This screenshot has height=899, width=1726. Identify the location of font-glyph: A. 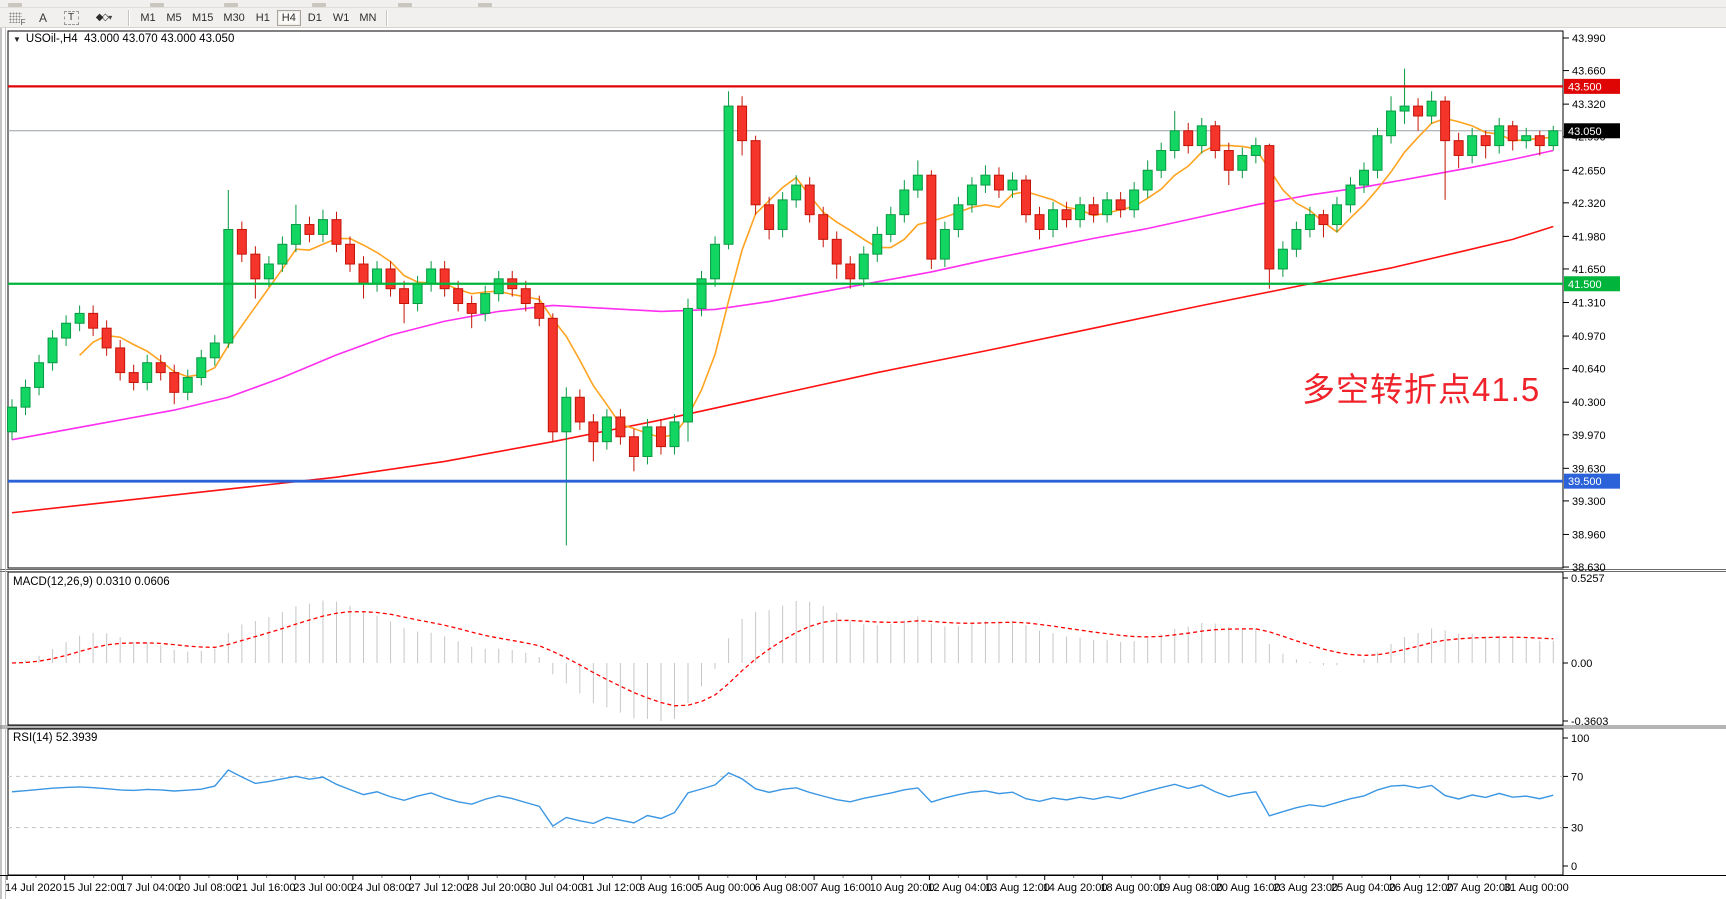
(42, 17).